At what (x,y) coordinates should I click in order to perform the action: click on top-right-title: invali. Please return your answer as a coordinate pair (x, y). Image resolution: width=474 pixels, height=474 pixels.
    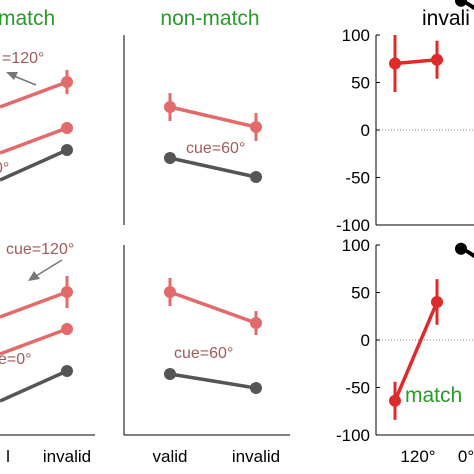
    Looking at the image, I should click on (446, 18).